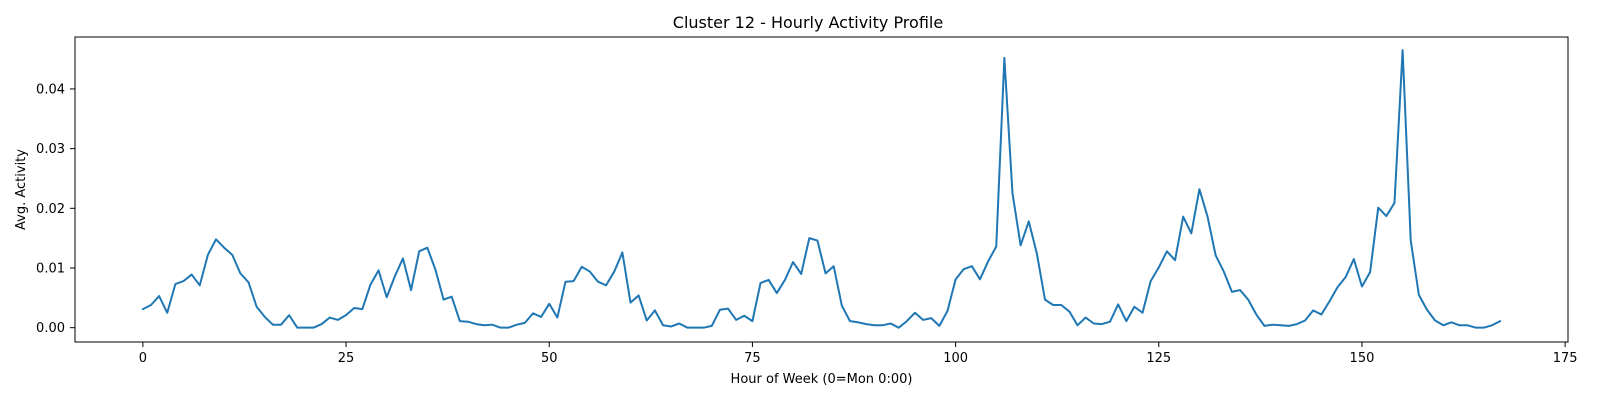 The height and width of the screenshot is (400, 1600). Describe the element at coordinates (50, 268) in the screenshot. I see `y-tick-label: 0.01` at that location.